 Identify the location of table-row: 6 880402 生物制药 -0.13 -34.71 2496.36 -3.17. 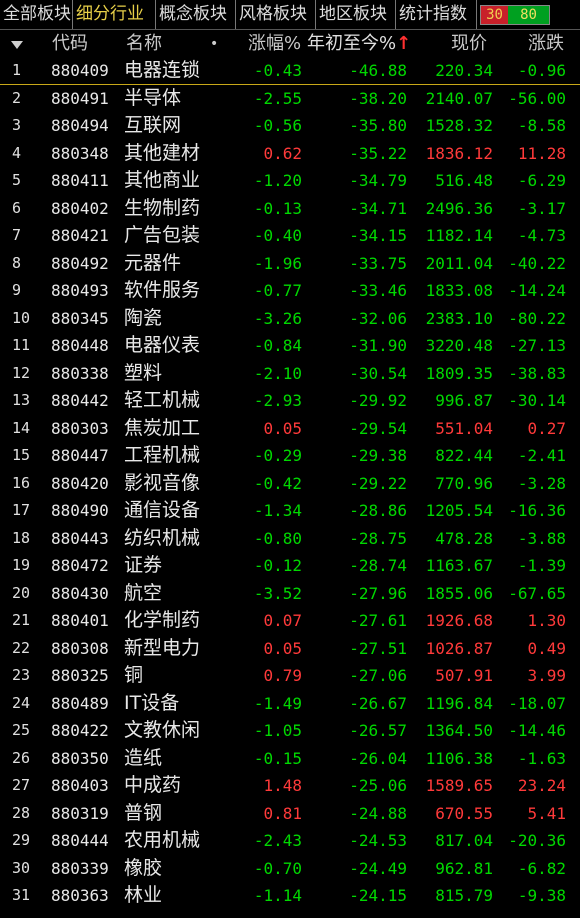
(290, 209).